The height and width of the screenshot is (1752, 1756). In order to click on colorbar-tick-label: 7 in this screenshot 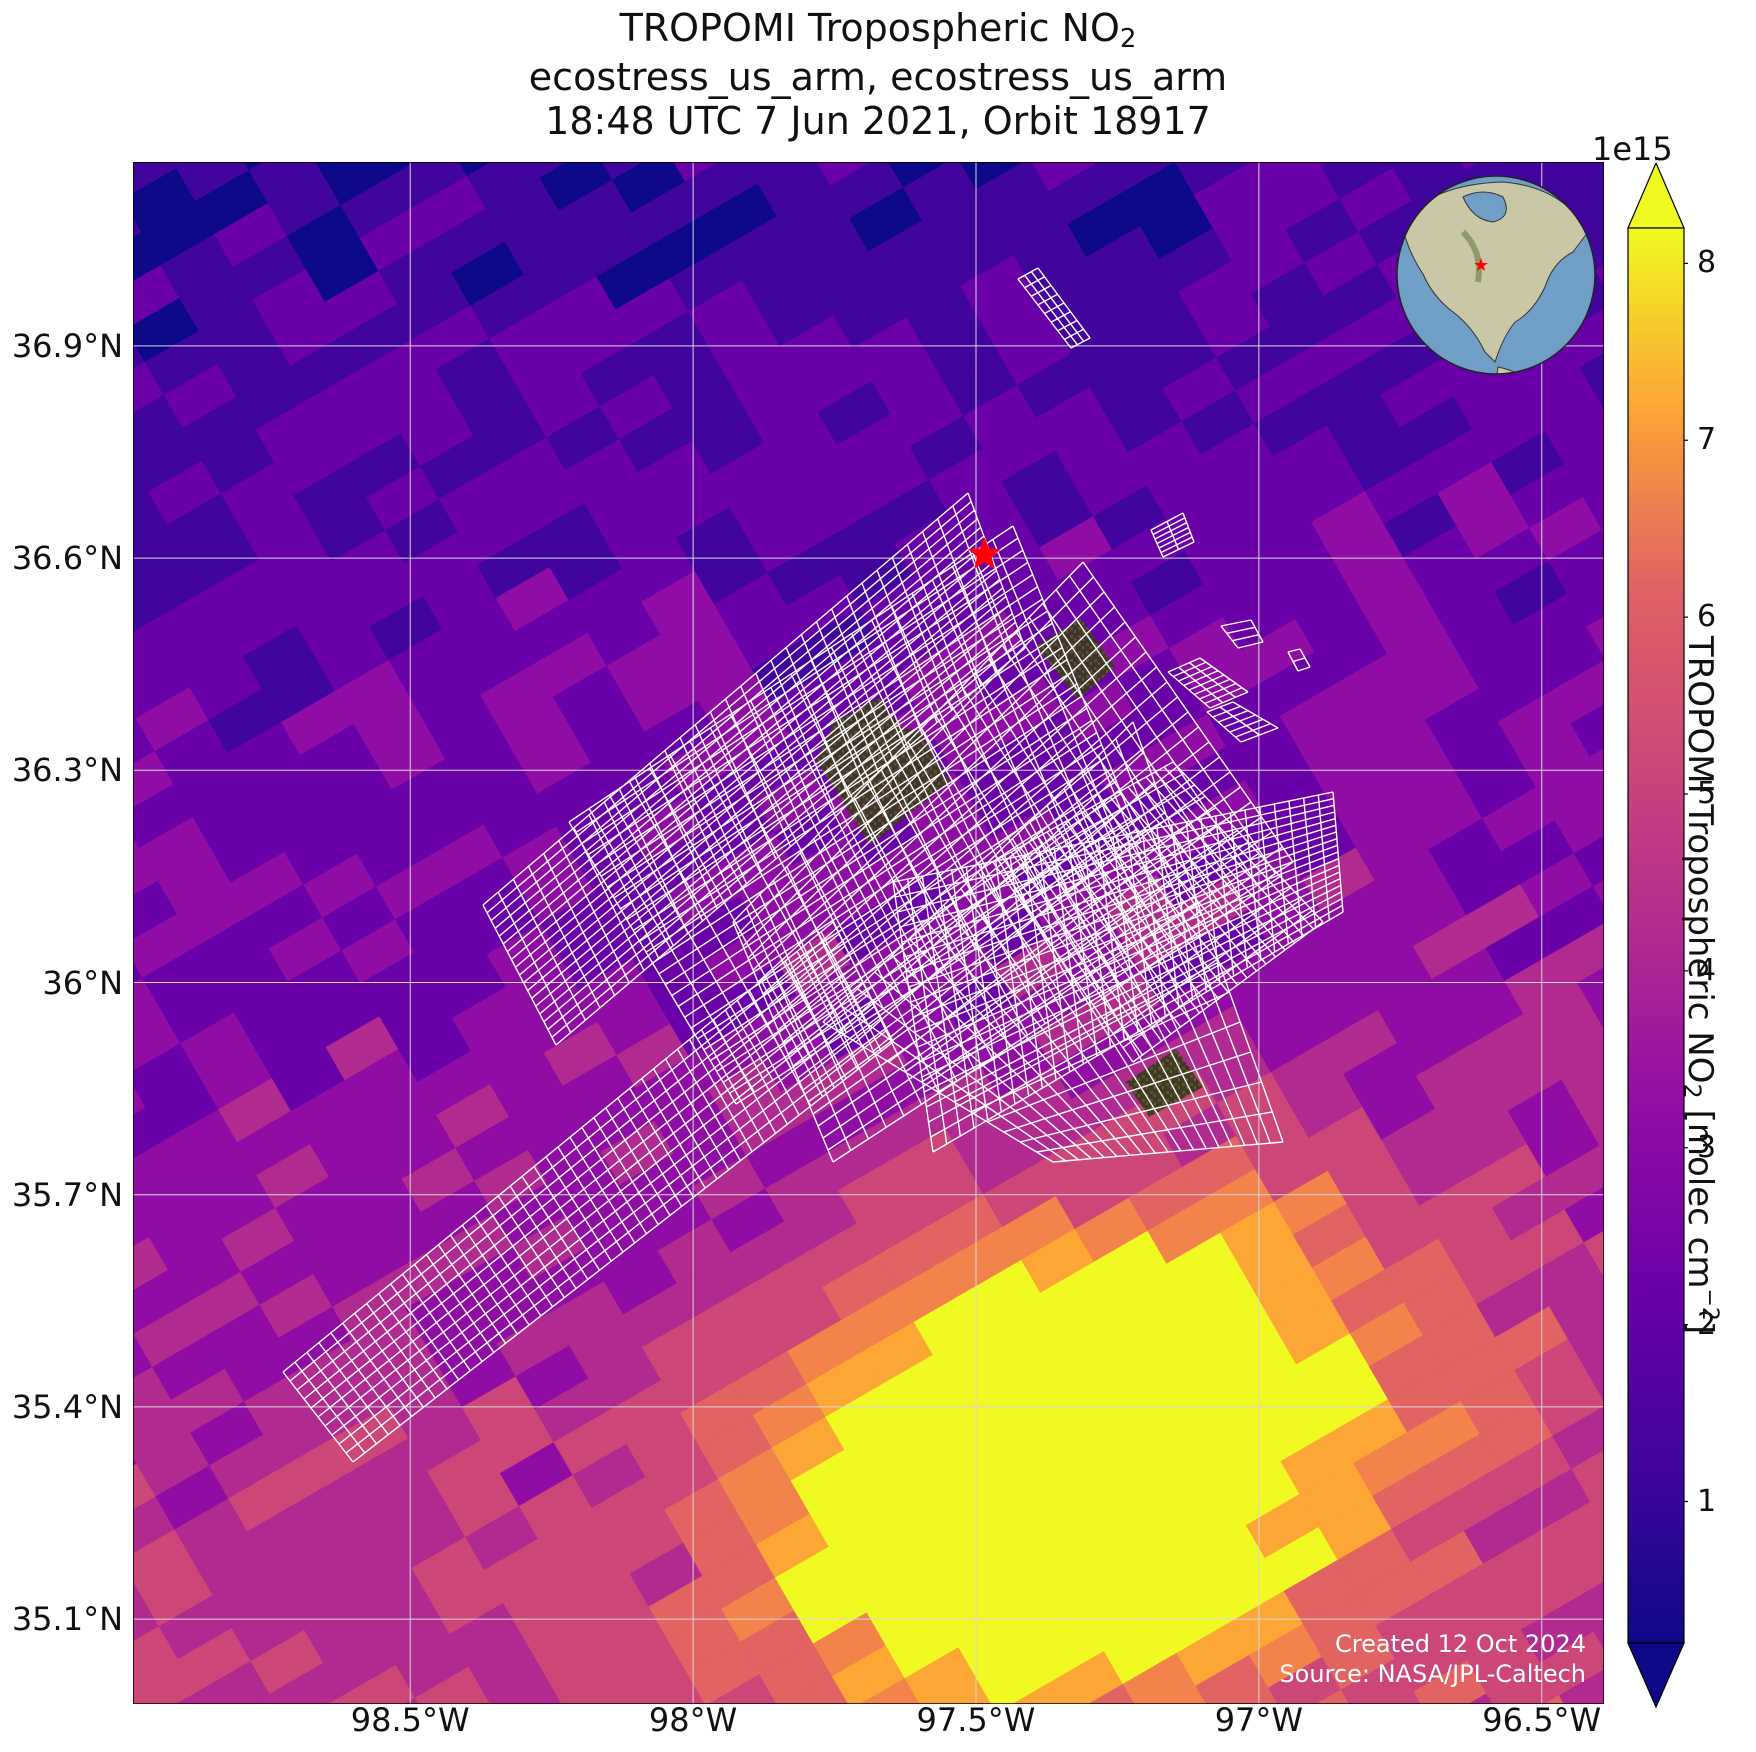, I will do `click(1707, 440)`.